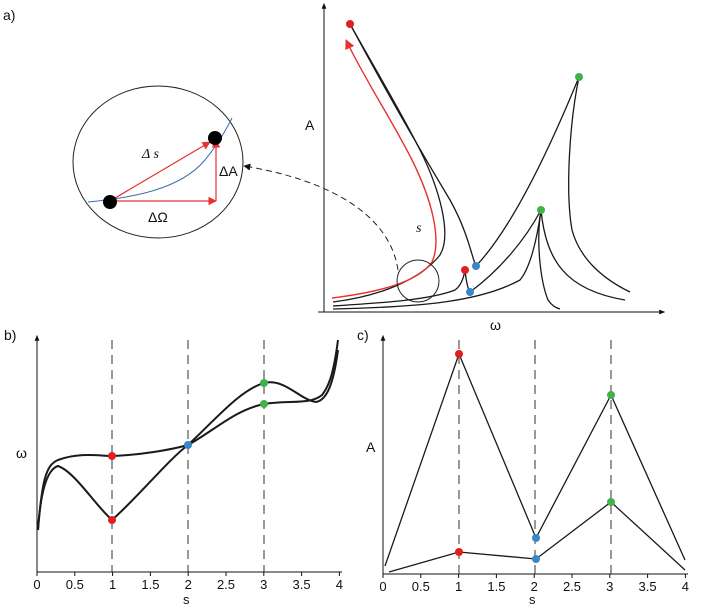  Describe the element at coordinates (321, 217) in the screenshot. I see `zoom-link-arrow` at that location.